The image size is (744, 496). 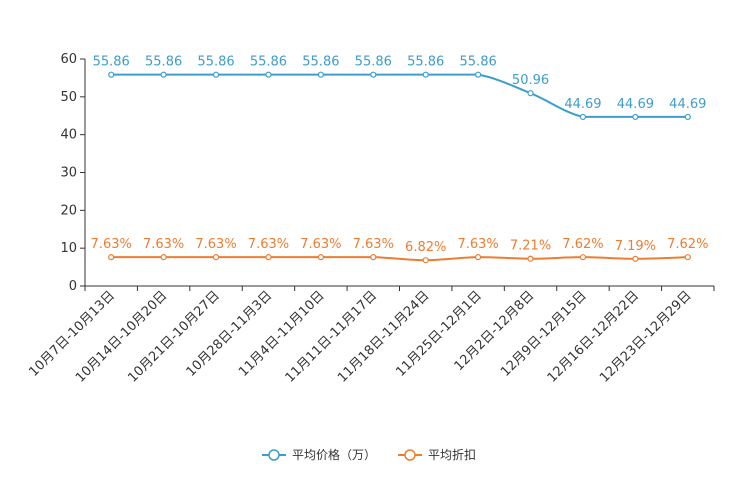 What do you see at coordinates (68, 173) in the screenshot?
I see `y-tick-label: 30` at bounding box center [68, 173].